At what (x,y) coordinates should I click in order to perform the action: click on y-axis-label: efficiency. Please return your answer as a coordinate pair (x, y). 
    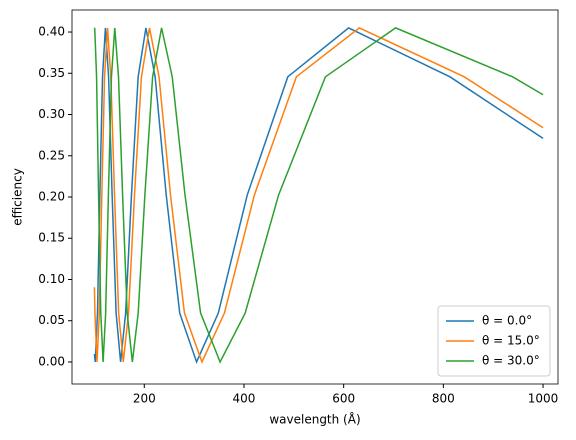
    Looking at the image, I should click on (18, 197).